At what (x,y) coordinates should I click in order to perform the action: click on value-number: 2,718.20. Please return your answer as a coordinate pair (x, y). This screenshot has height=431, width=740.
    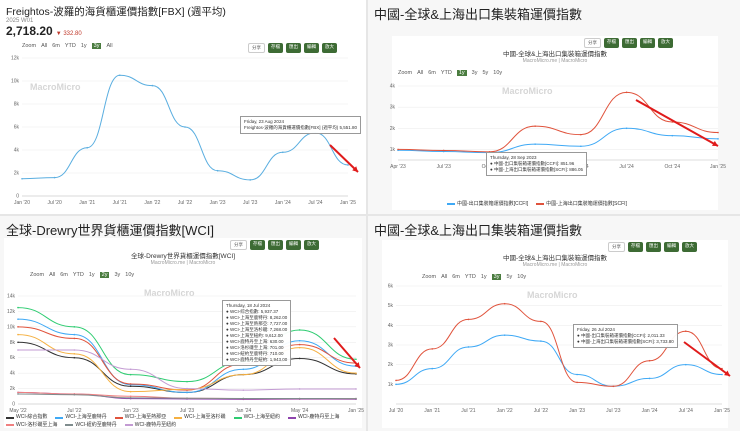
    Looking at the image, I should click on (29, 31).